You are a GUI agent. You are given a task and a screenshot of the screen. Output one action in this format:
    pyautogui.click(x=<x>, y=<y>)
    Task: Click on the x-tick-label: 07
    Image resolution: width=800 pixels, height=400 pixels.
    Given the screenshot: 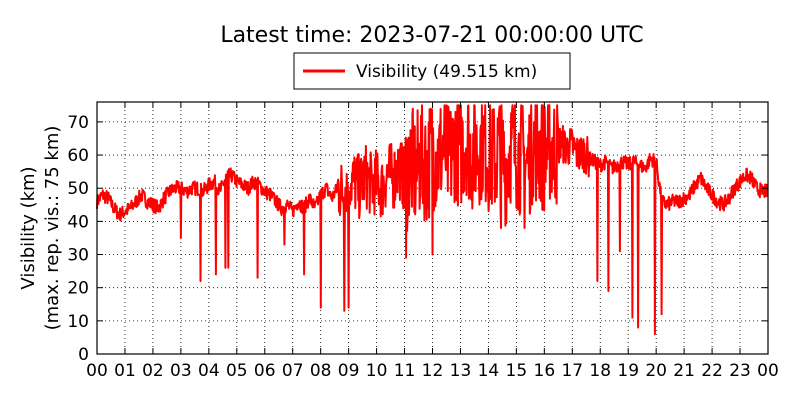 What is the action you would take?
    pyautogui.click(x=293, y=371)
    